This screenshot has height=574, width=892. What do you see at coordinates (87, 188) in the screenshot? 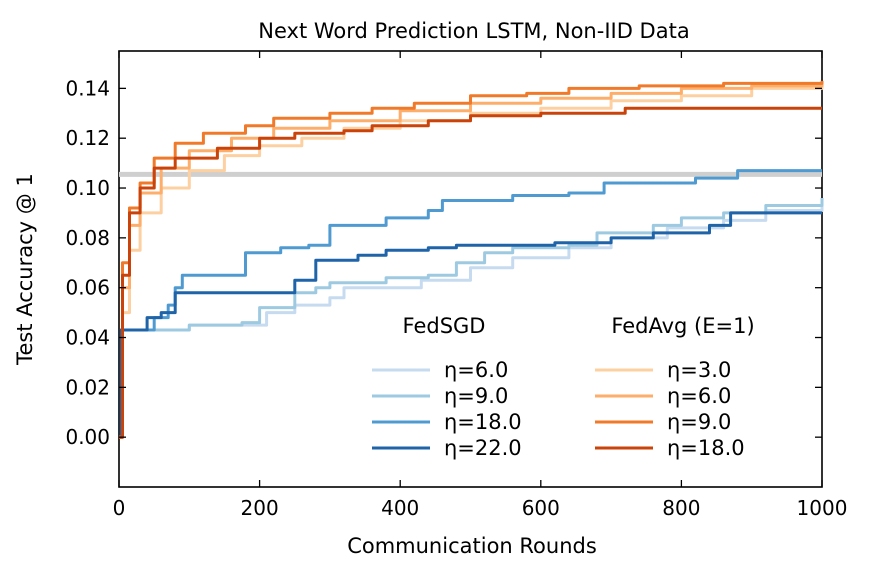
I see `y-tick-label: 0.10` at bounding box center [87, 188].